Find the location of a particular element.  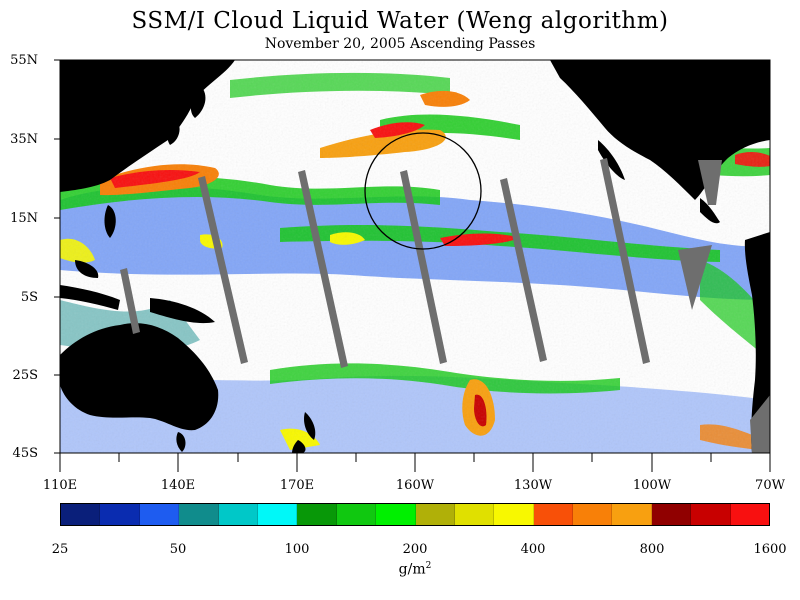

colorbar-tick-400: 400 is located at coordinates (533, 549).